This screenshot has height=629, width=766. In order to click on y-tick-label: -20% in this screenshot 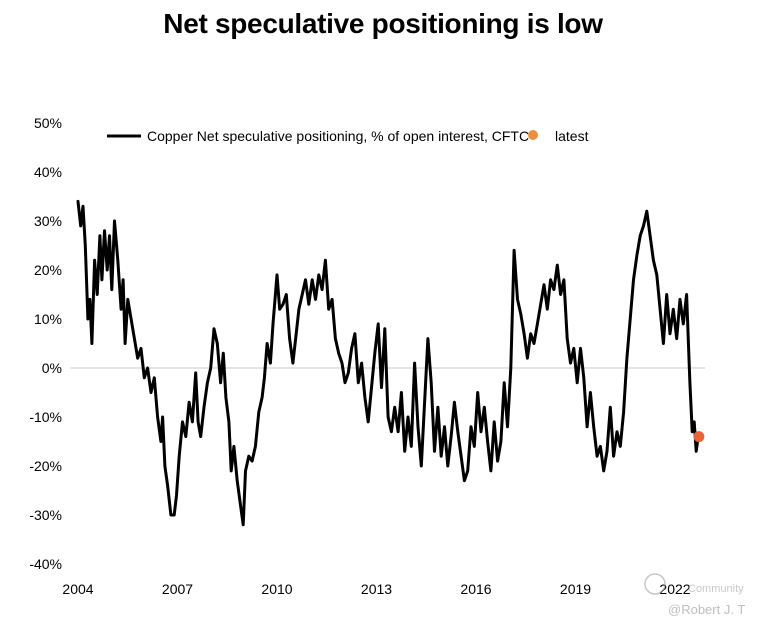, I will do `click(45, 466)`.